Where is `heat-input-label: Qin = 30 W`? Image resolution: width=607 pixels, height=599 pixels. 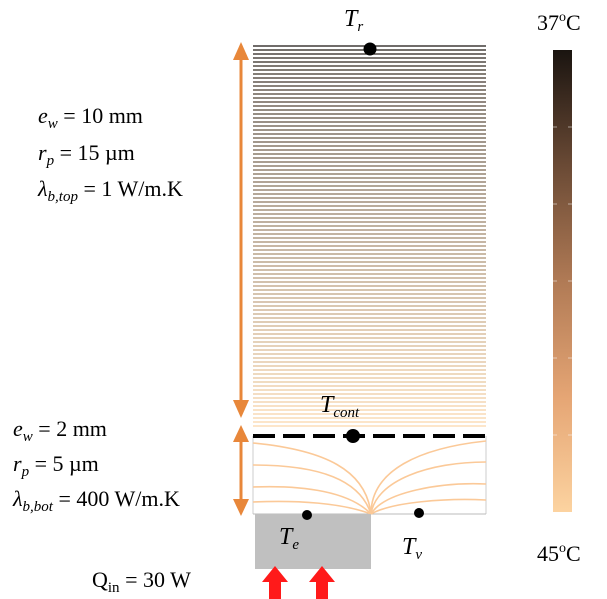 heat-input-label: Qin = 30 W is located at coordinates (141, 581).